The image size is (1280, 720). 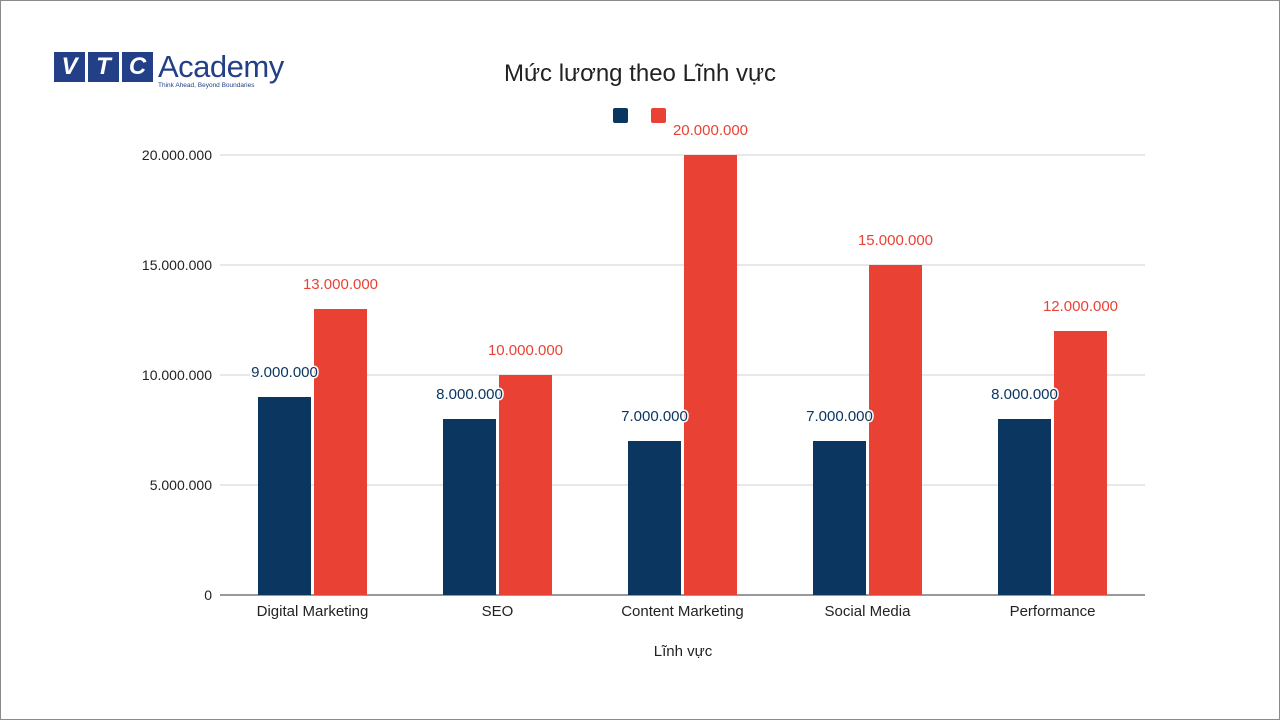 What do you see at coordinates (177, 375) in the screenshot?
I see `y-tick-label: 10.000.000` at bounding box center [177, 375].